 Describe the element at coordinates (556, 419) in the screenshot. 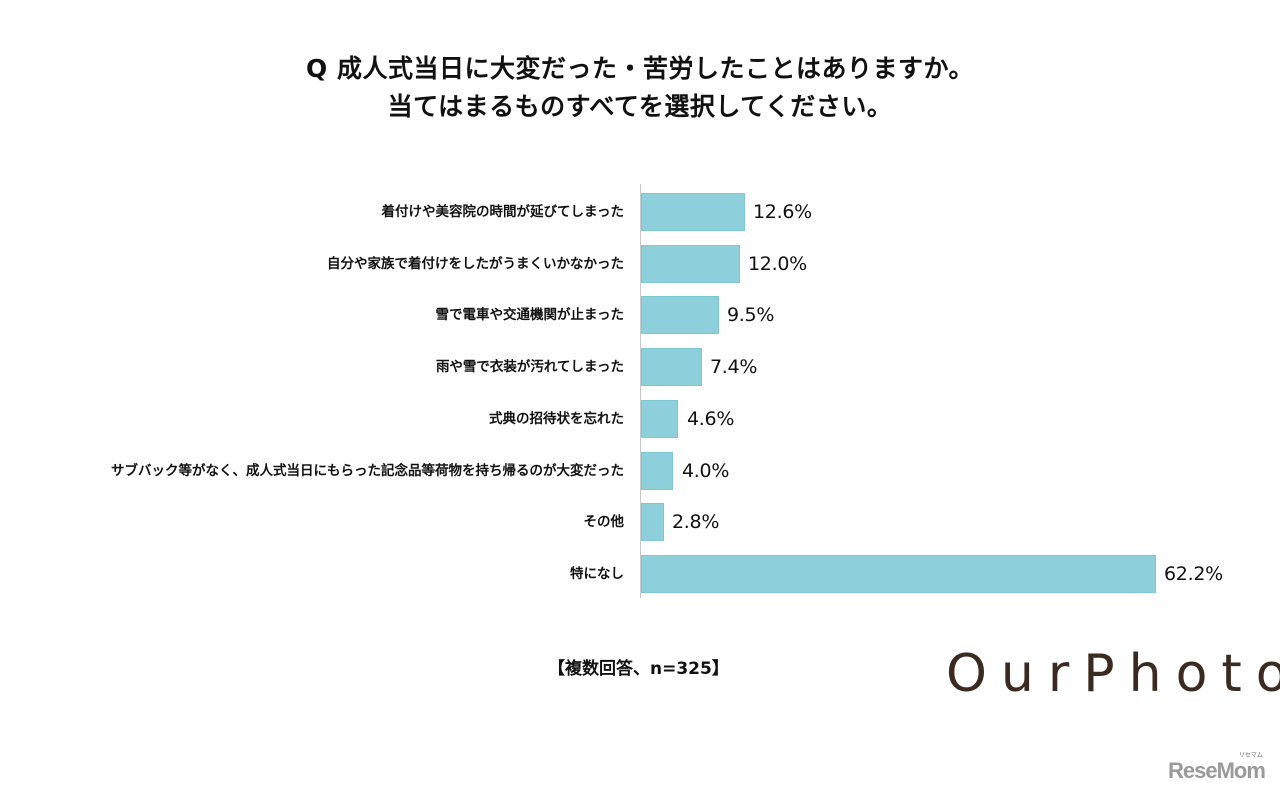

I see `category-label: 式典の招待状を忘れた` at that location.